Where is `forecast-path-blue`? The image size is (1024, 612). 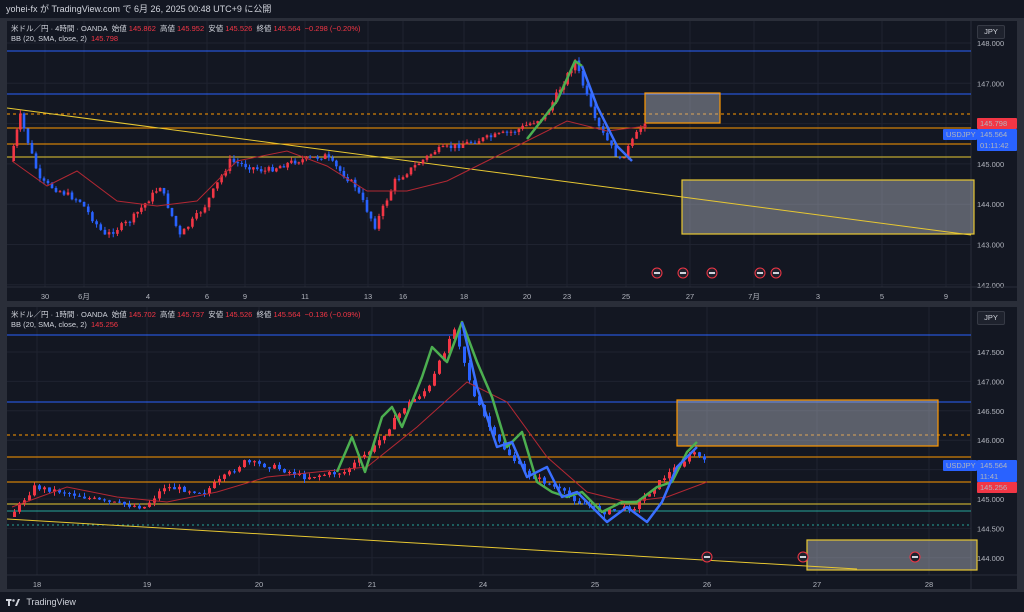
forecast-path-blue is located at coordinates (579, 422).